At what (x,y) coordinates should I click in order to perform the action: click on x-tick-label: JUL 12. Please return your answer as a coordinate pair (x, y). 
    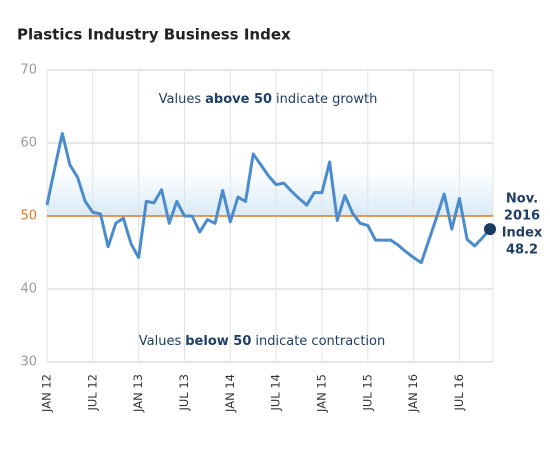
    Looking at the image, I should click on (92, 393).